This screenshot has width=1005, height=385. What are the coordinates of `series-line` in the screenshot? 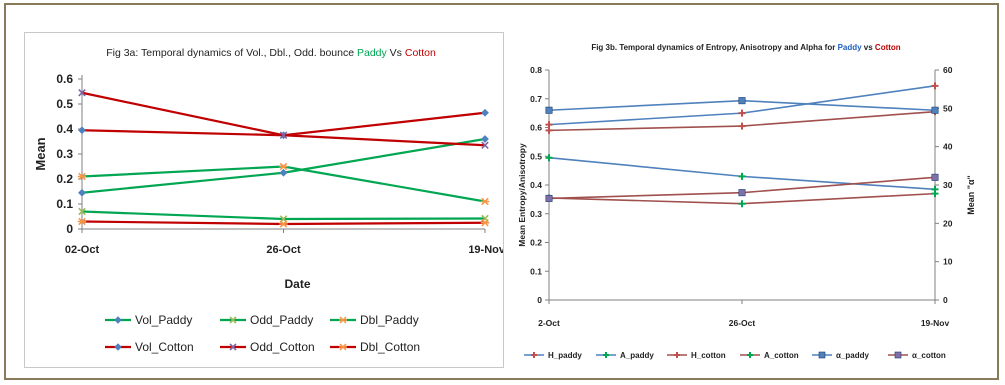 It's located at (742, 105).